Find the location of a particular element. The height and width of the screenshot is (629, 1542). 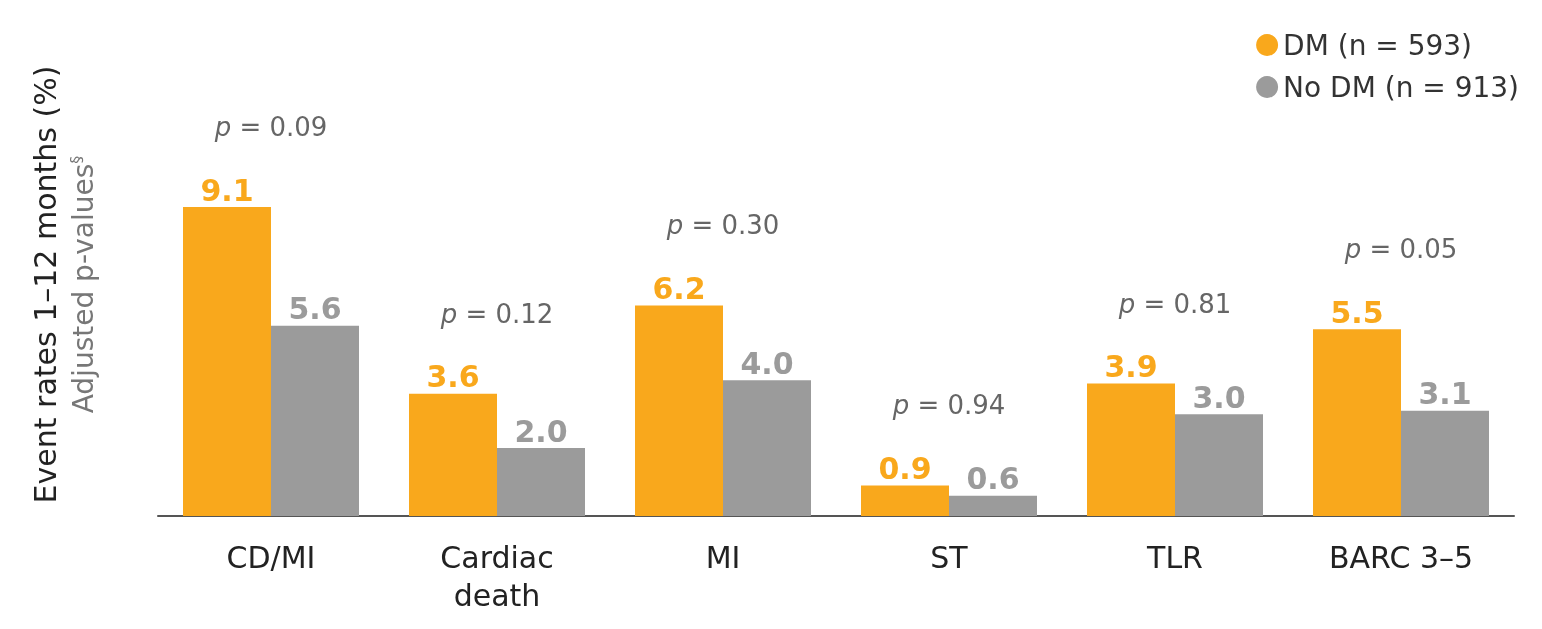

x-tick-label: BARC 3–5 is located at coordinates (1401, 557).